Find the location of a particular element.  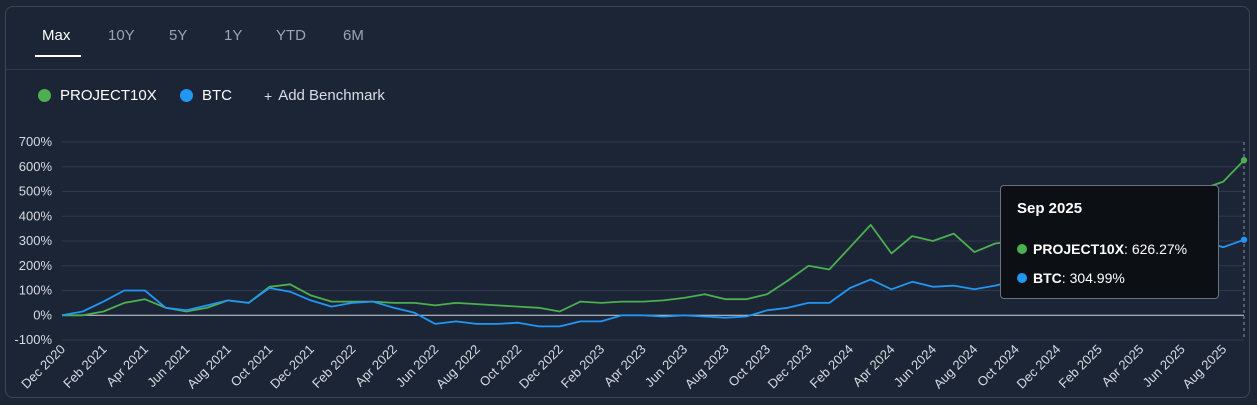

legend-item-btc: BTC is located at coordinates (206, 95).